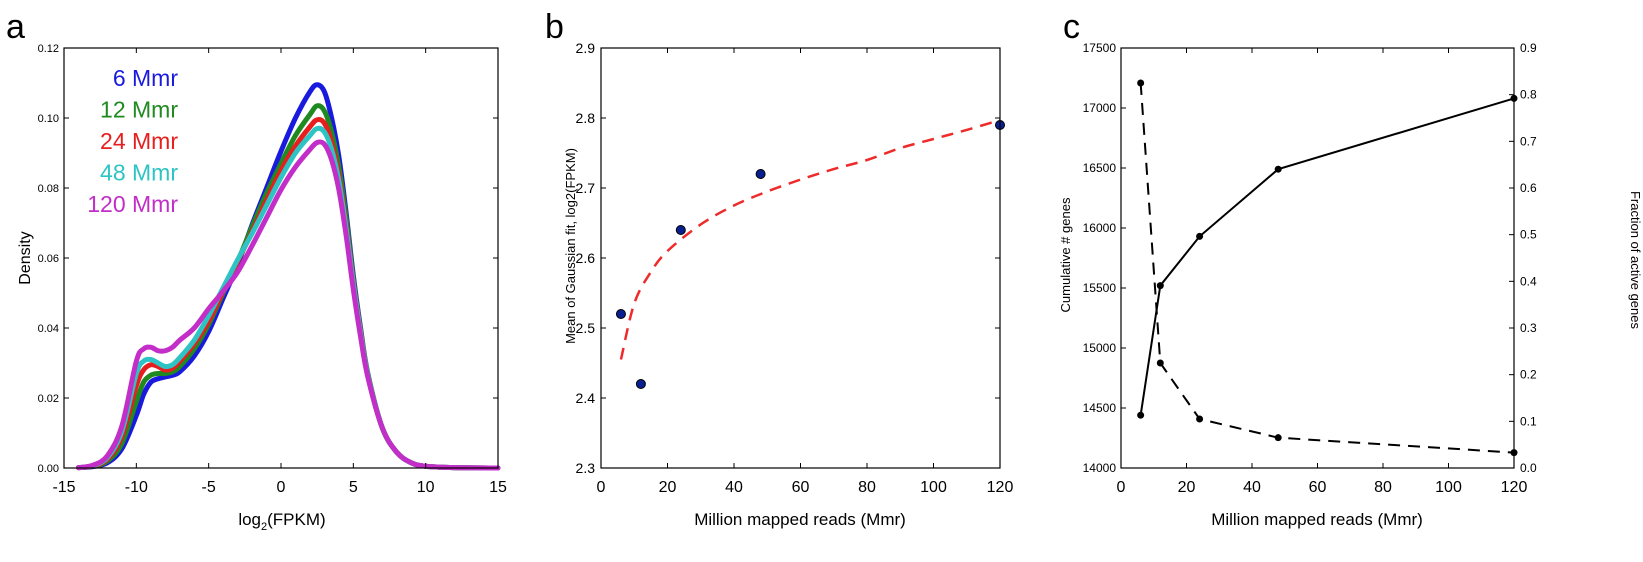  What do you see at coordinates (1528, 468) in the screenshot?
I see `y-tick-label-right: 0.0` at bounding box center [1528, 468].